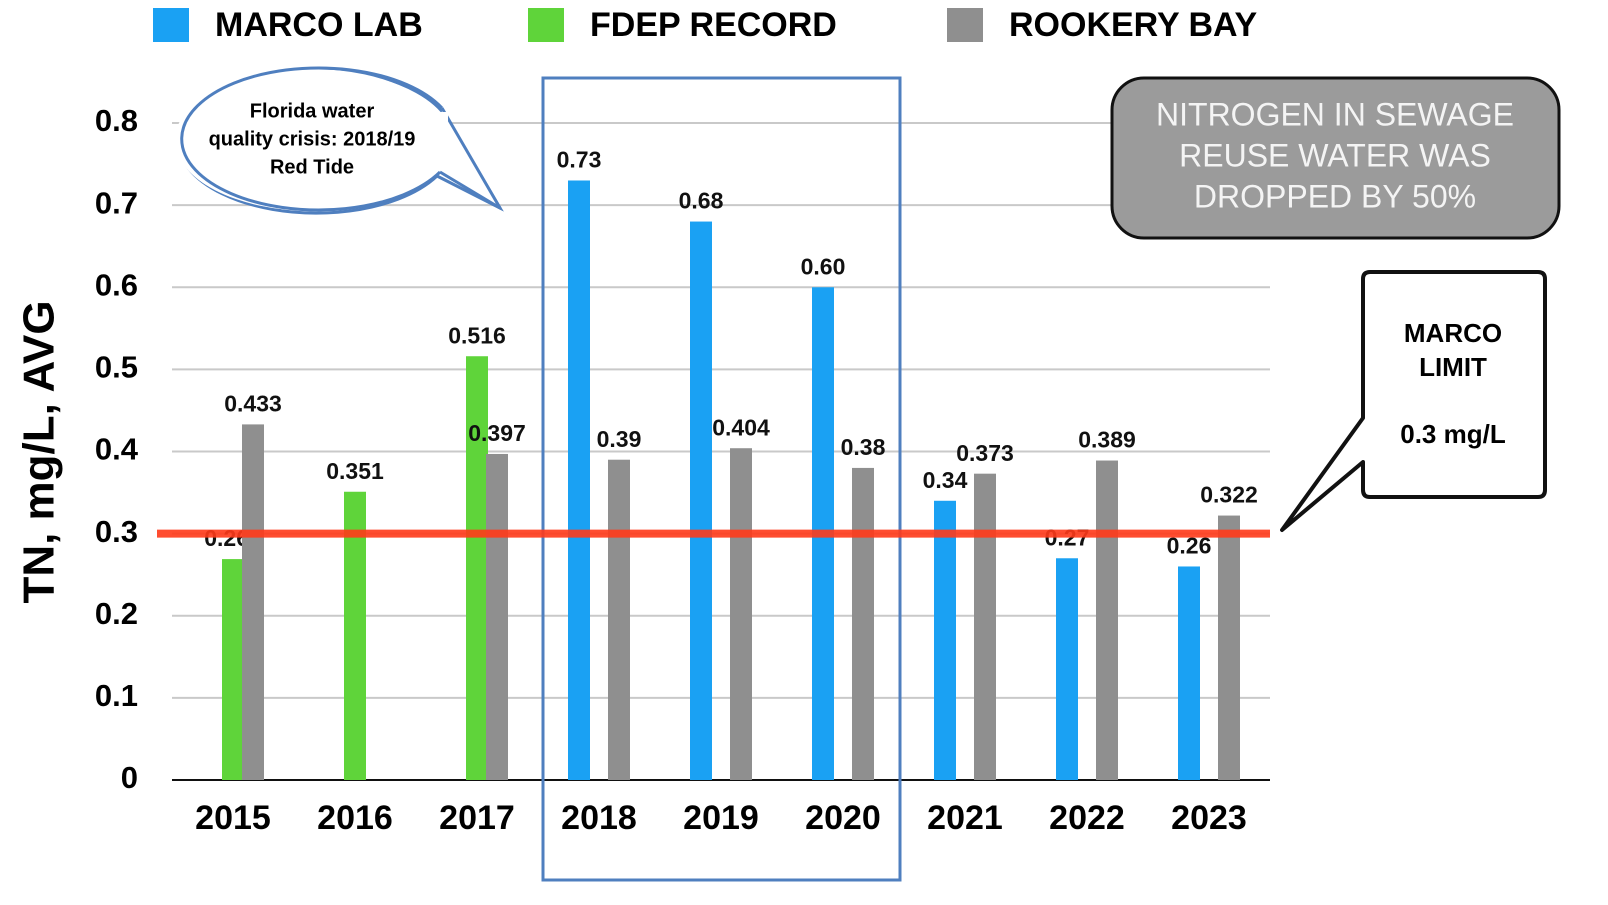 The image size is (1608, 905). I want to click on bubble-line: Red Tide, so click(312, 167).